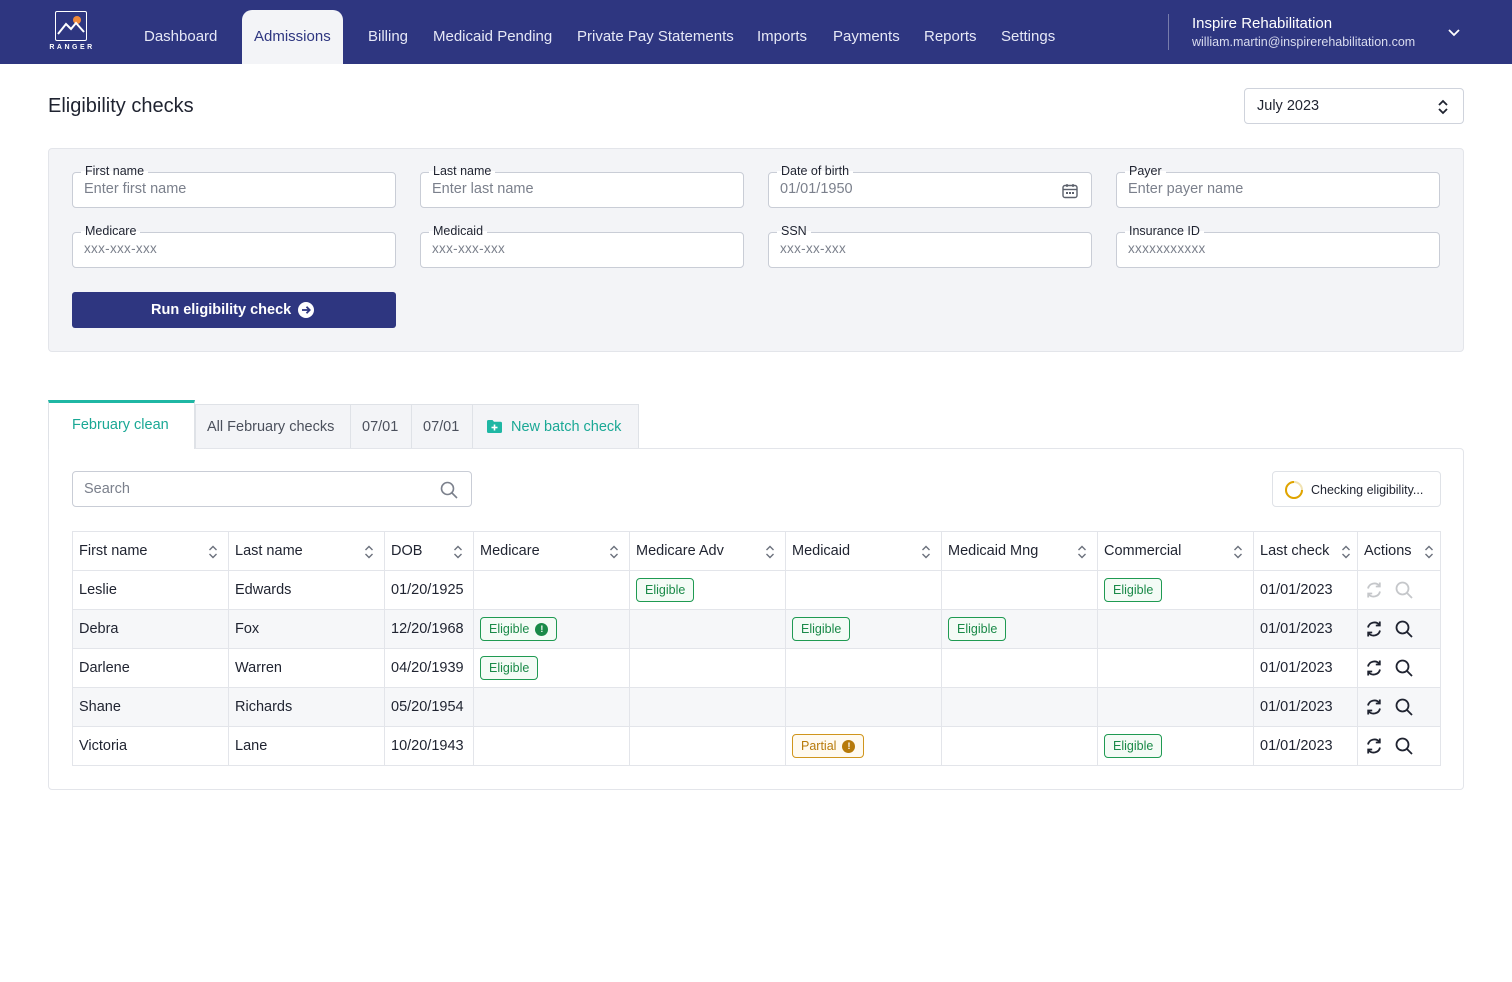 The width and height of the screenshot is (1512, 982). I want to click on nav-dashboard: Dashboard, so click(181, 36).